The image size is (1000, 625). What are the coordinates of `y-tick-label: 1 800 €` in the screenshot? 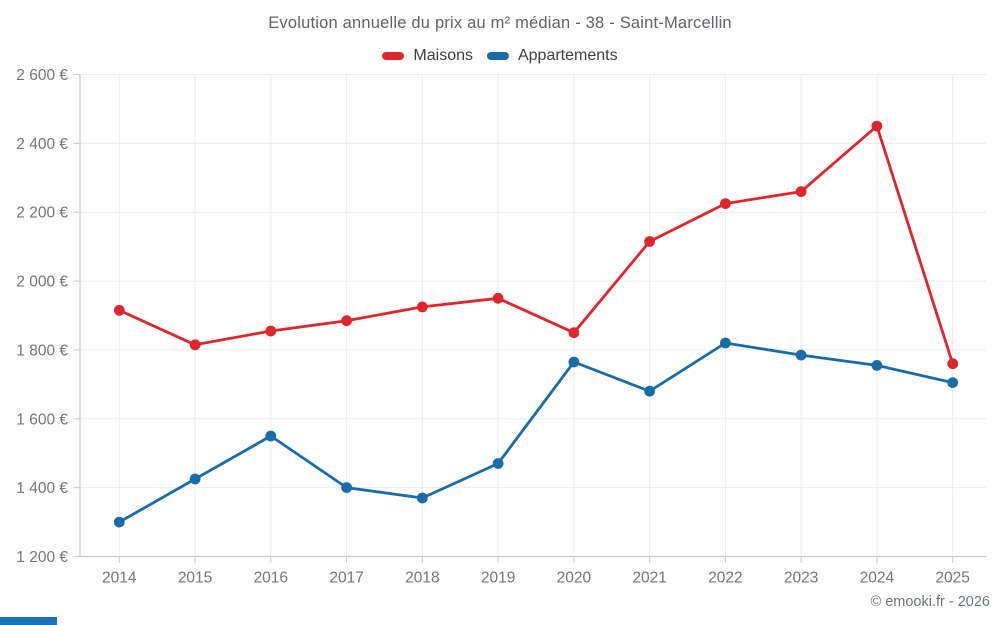 It's located at (42, 350).